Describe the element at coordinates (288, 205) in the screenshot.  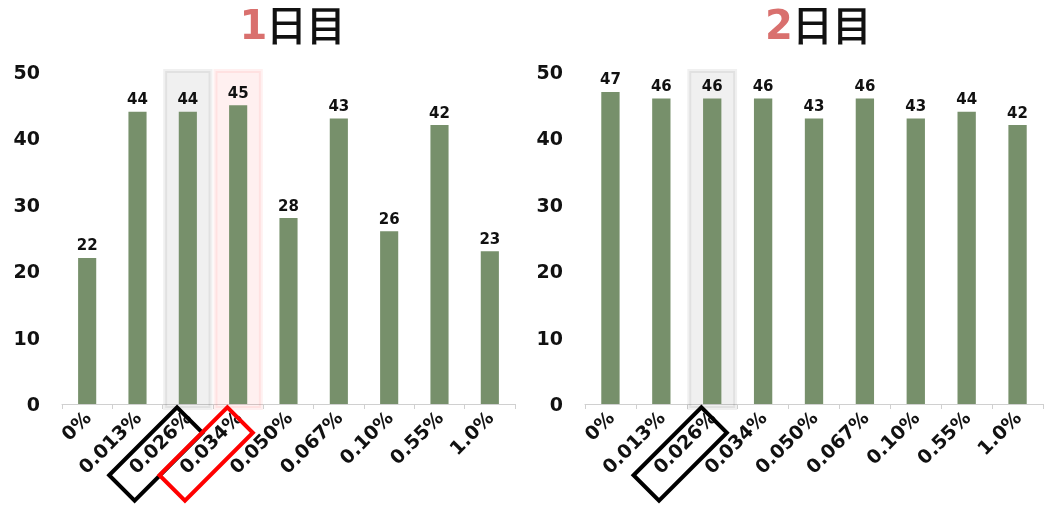
I see `data-label: 28` at that location.